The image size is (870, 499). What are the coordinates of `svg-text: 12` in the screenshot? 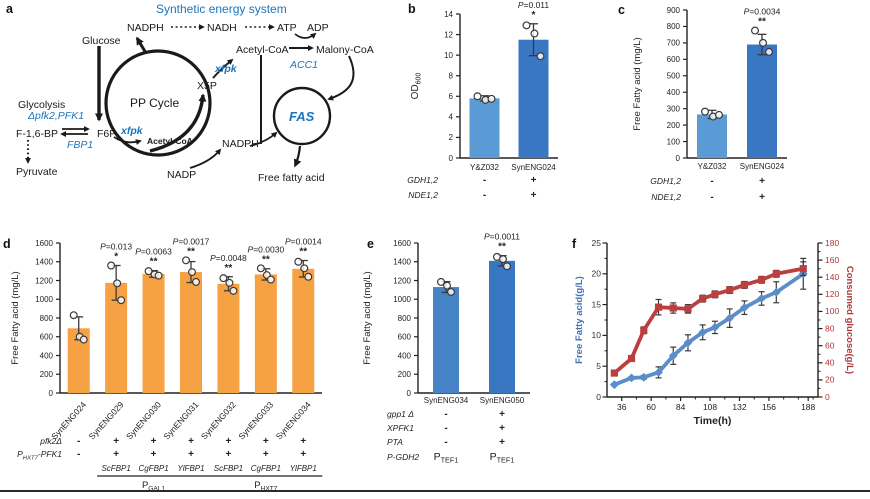 It's located at (448, 34).